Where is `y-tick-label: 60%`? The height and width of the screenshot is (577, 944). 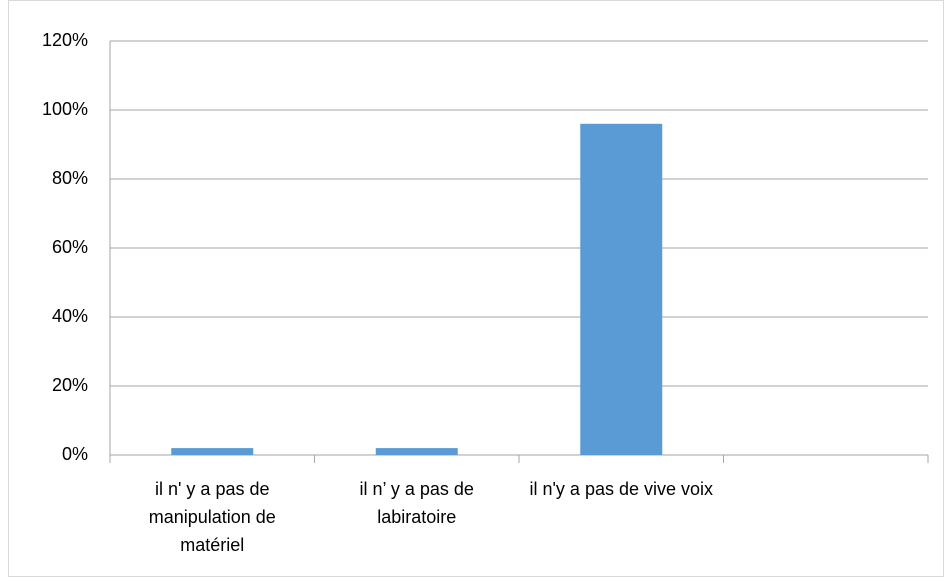
y-tick-label: 60% is located at coordinates (70, 247).